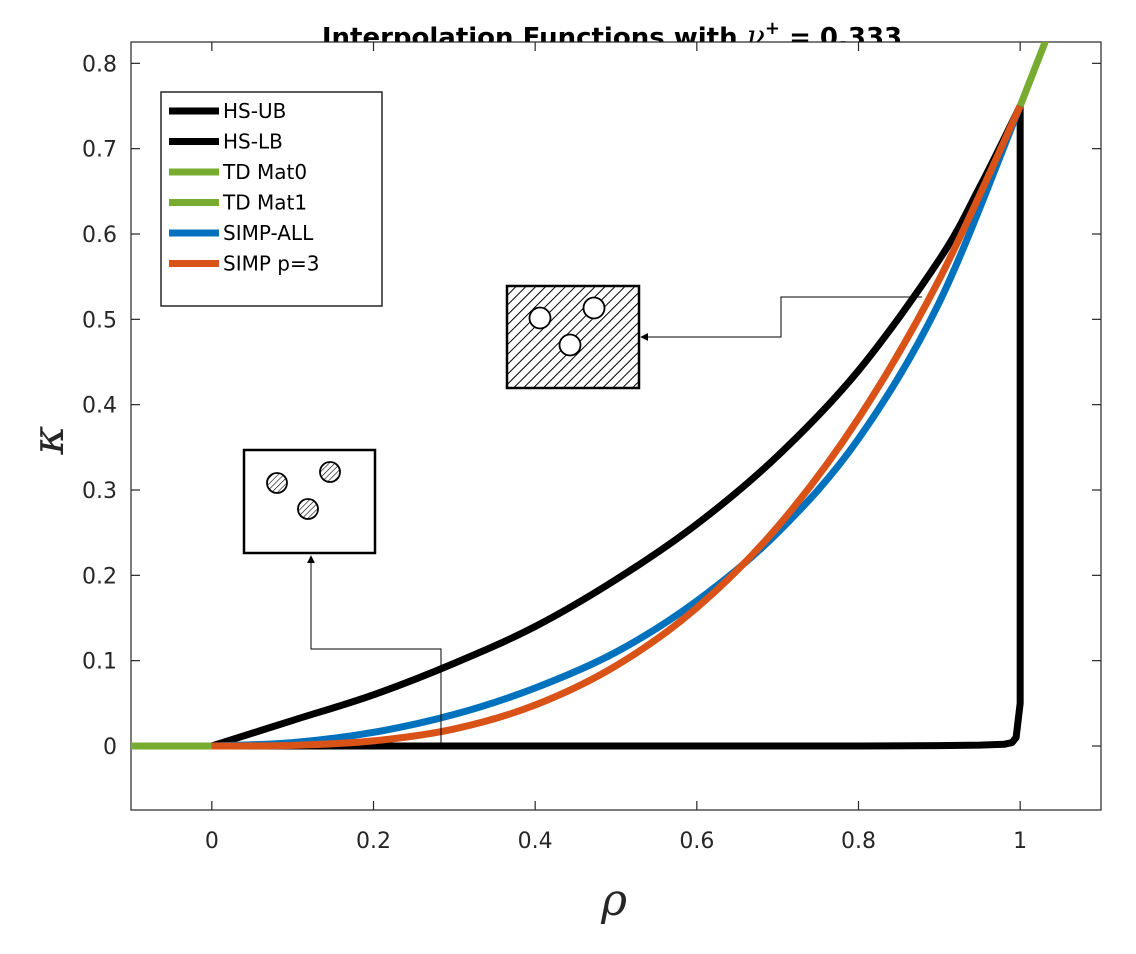  Describe the element at coordinates (271, 264) in the screenshot. I see `legend-label: SIMP p=3` at that location.